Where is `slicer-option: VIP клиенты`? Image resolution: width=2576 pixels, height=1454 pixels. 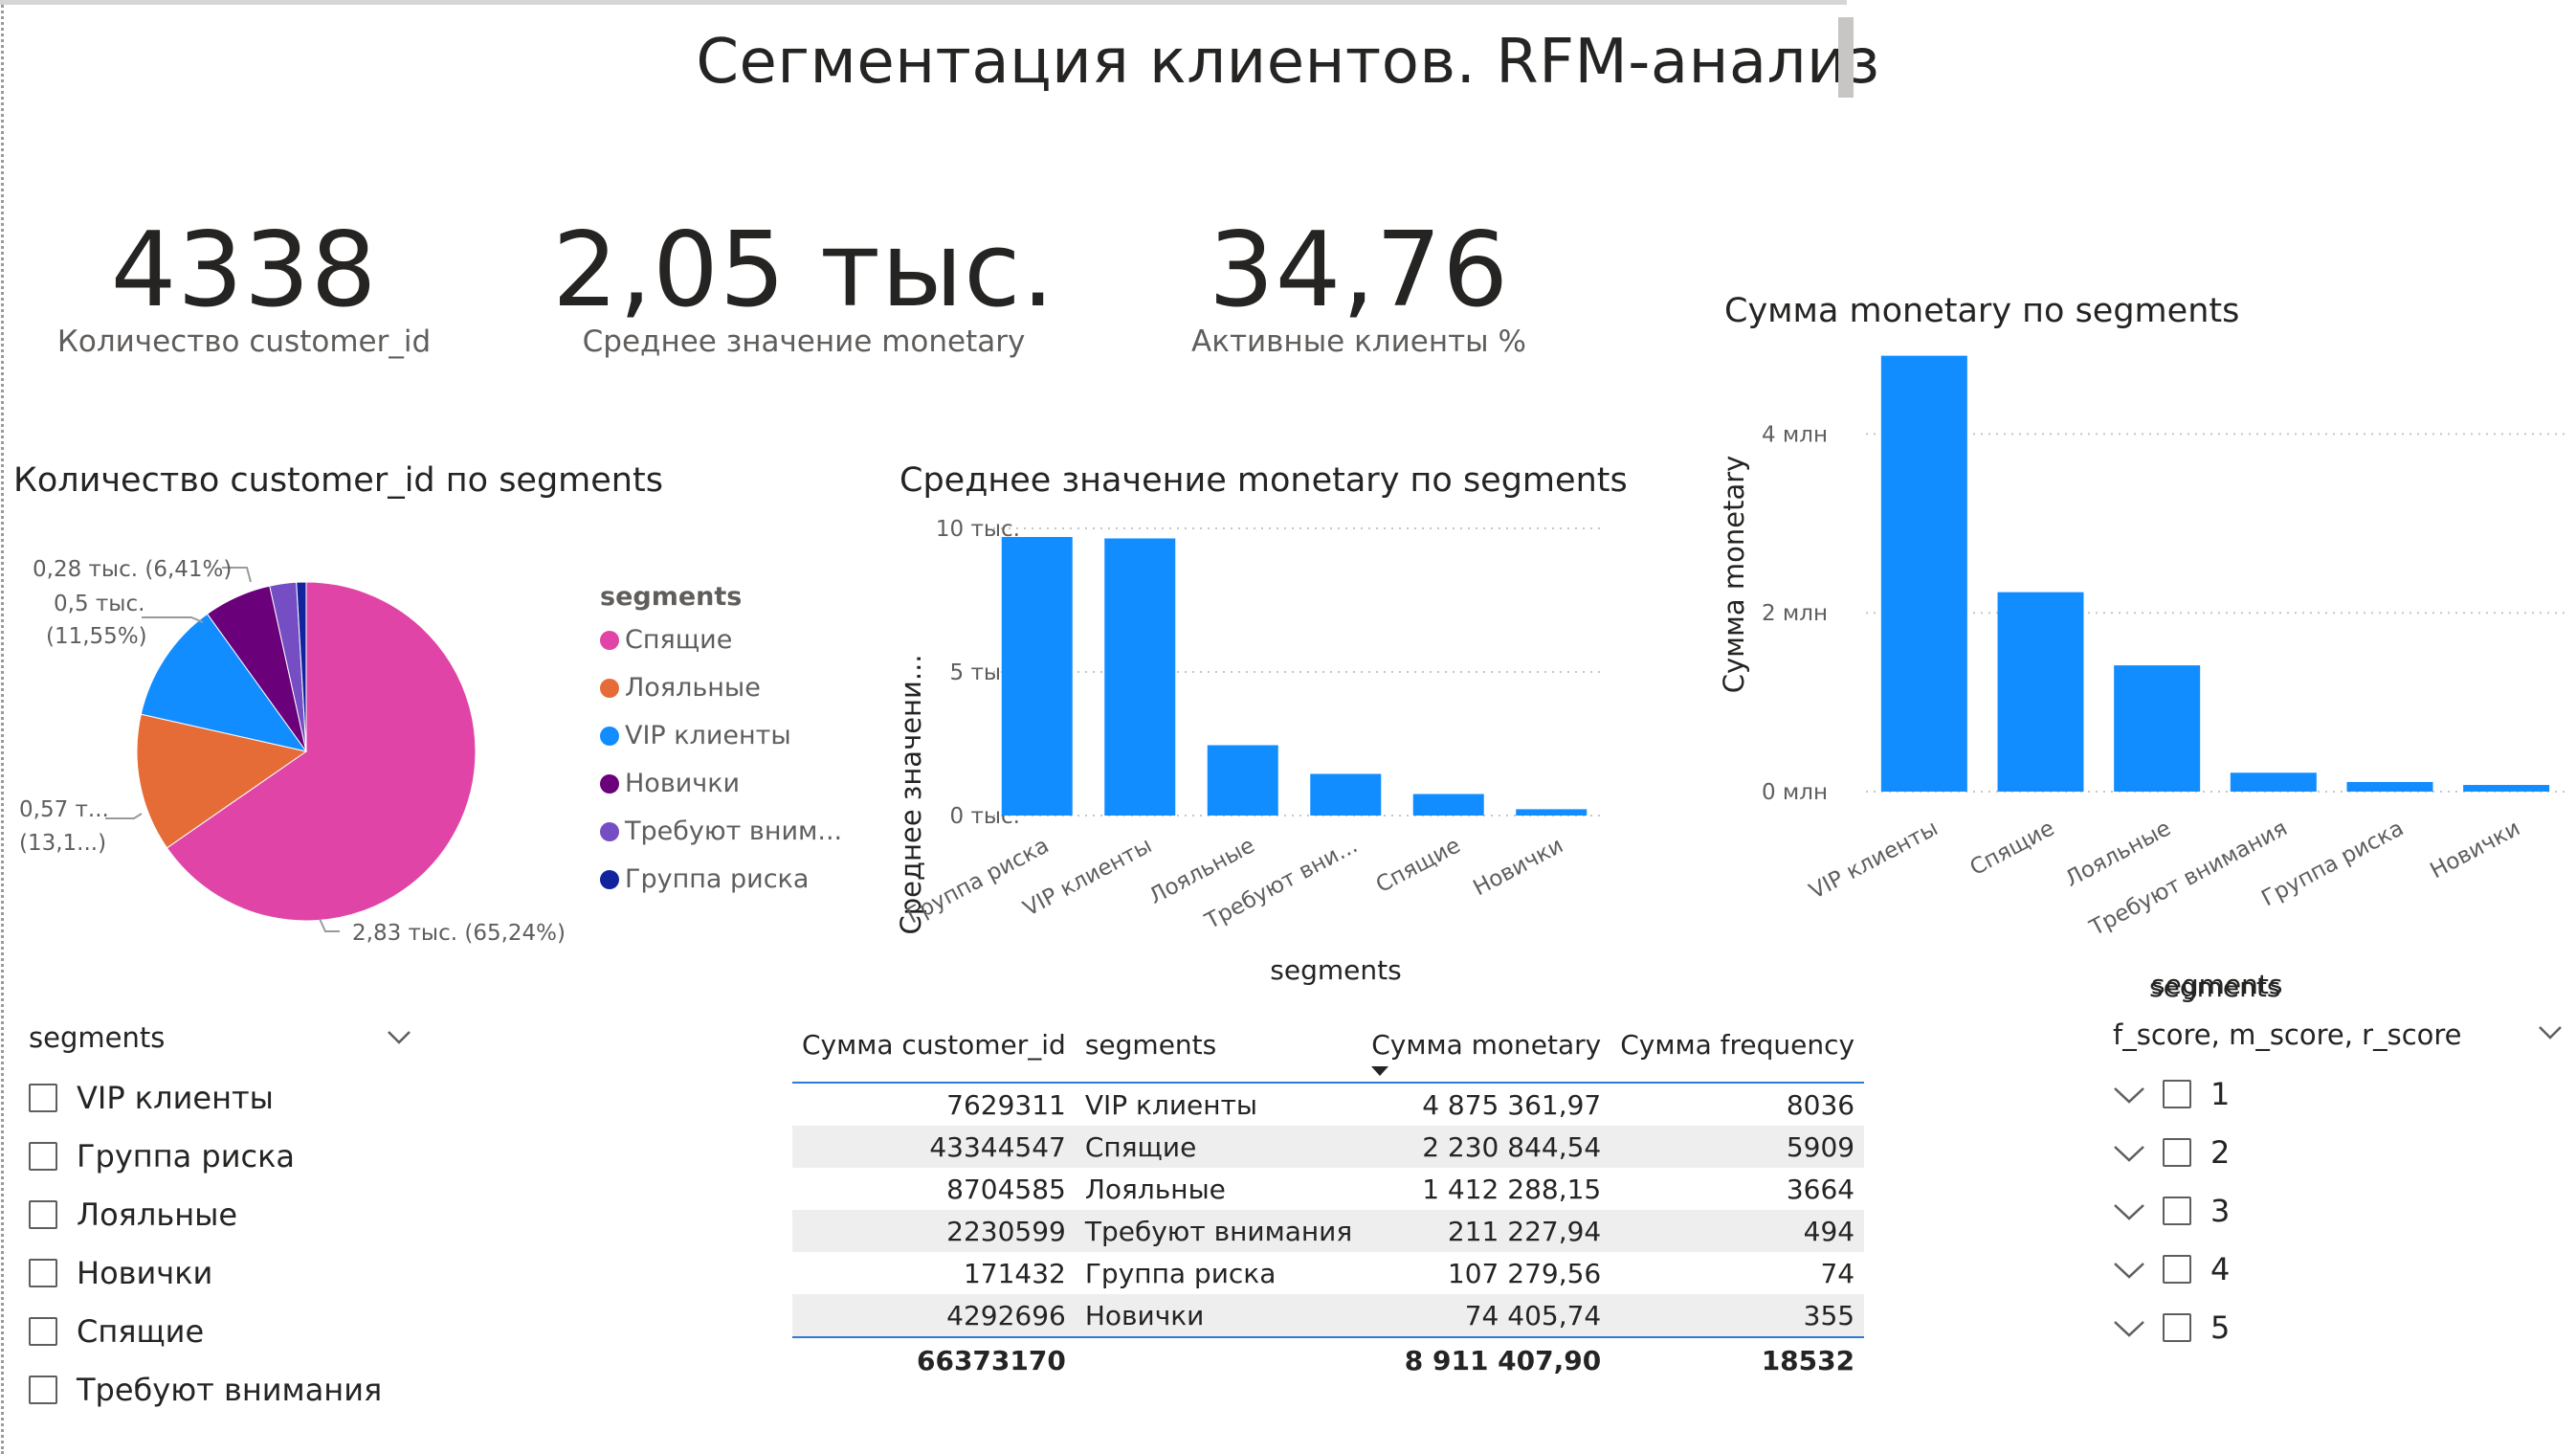 slicer-option: VIP клиенты is located at coordinates (220, 1097).